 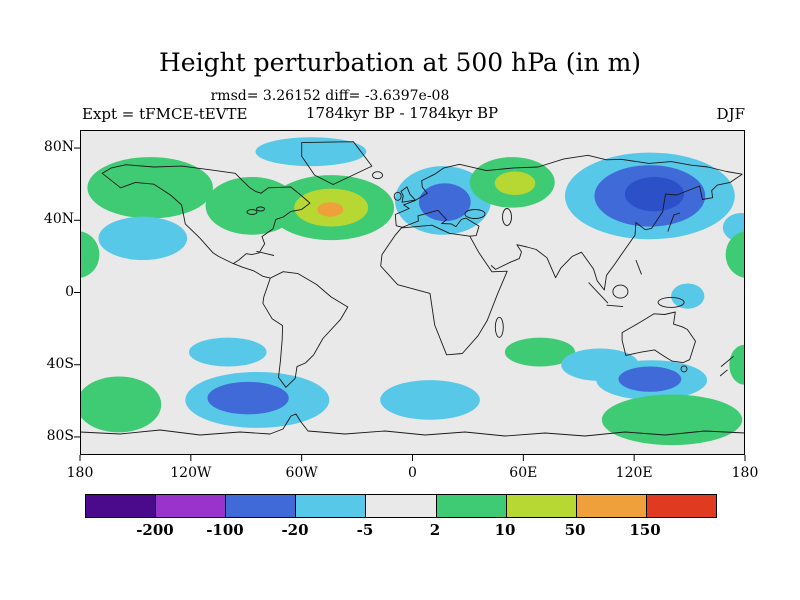 I want to click on colorbar-tick-label: 10, so click(x=505, y=530).